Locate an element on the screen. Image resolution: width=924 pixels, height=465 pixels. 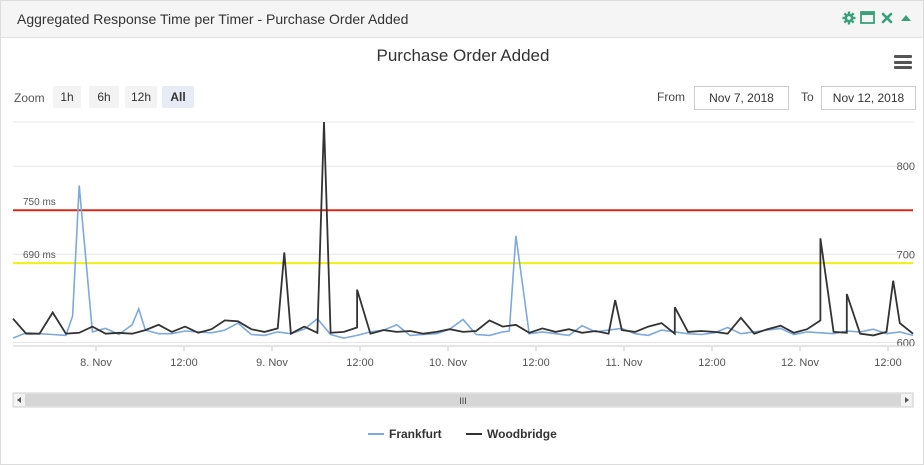
zoom-label: Zoom is located at coordinates (29, 98).